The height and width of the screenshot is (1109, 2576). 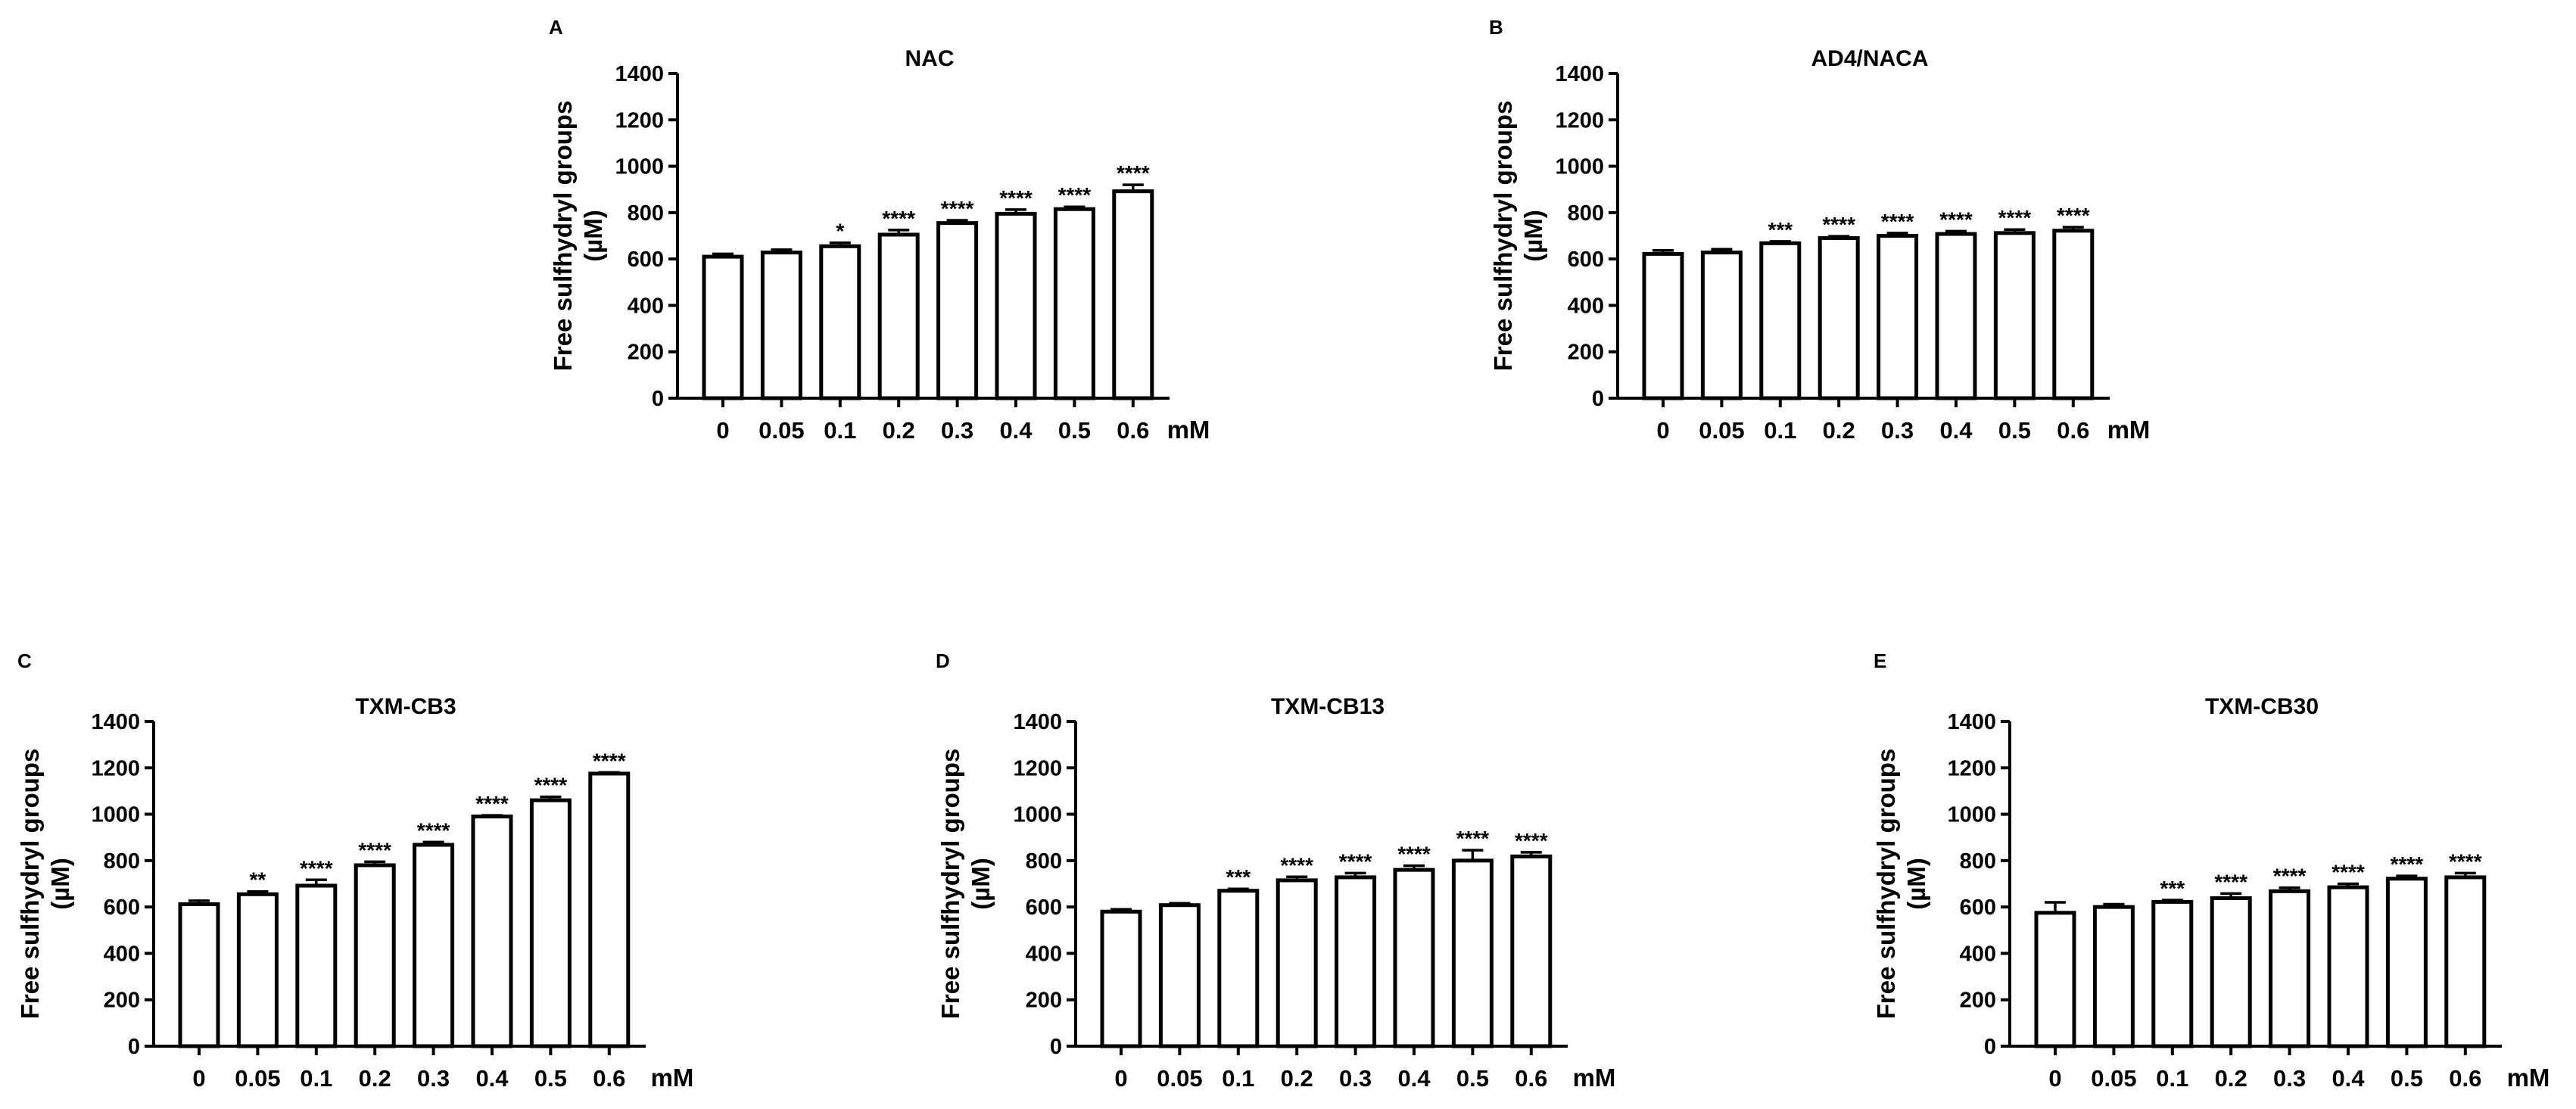 I want to click on chart-title: NAC, so click(x=930, y=58).